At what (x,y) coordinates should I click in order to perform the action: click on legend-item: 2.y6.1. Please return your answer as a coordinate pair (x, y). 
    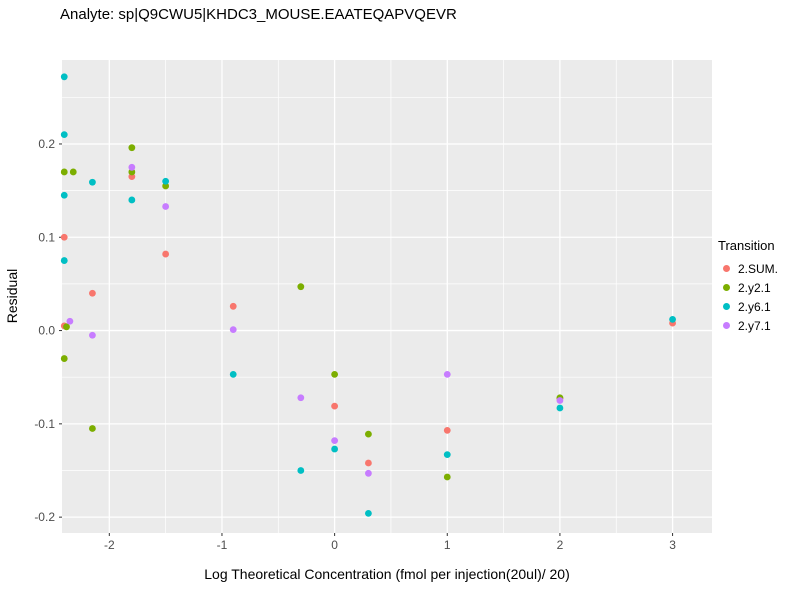
    Looking at the image, I should click on (759, 306).